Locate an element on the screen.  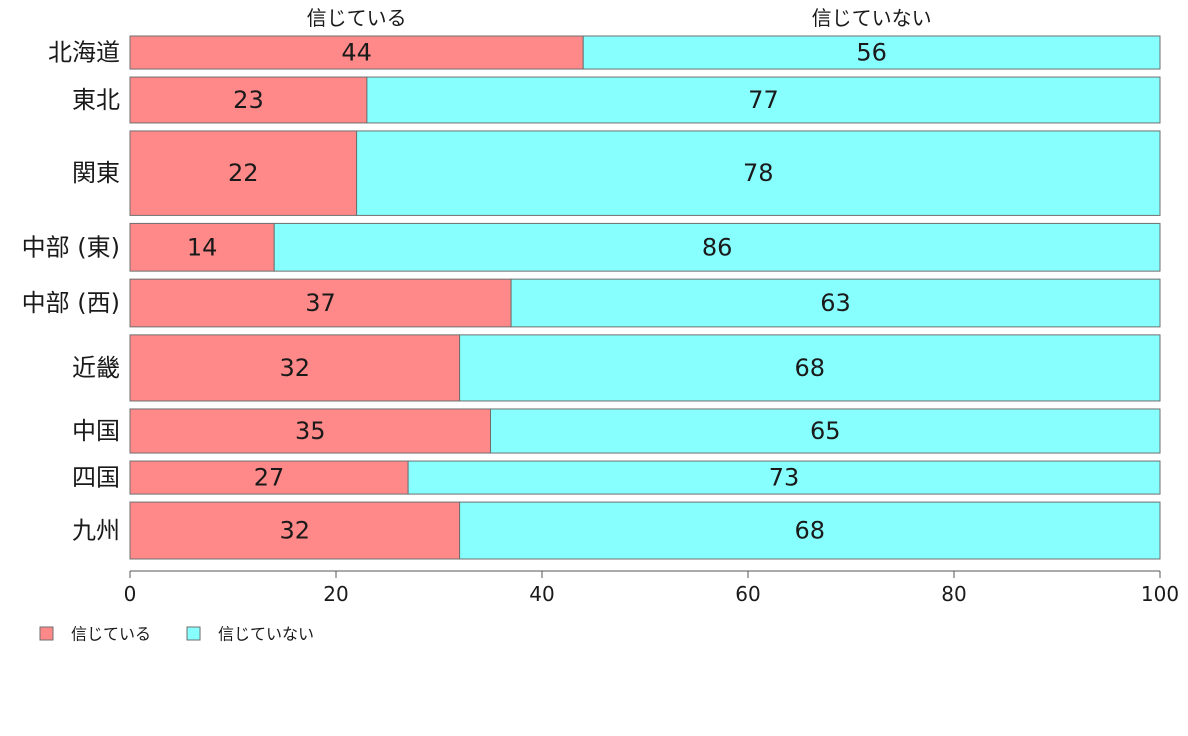
data-label: 37 is located at coordinates (320, 303).